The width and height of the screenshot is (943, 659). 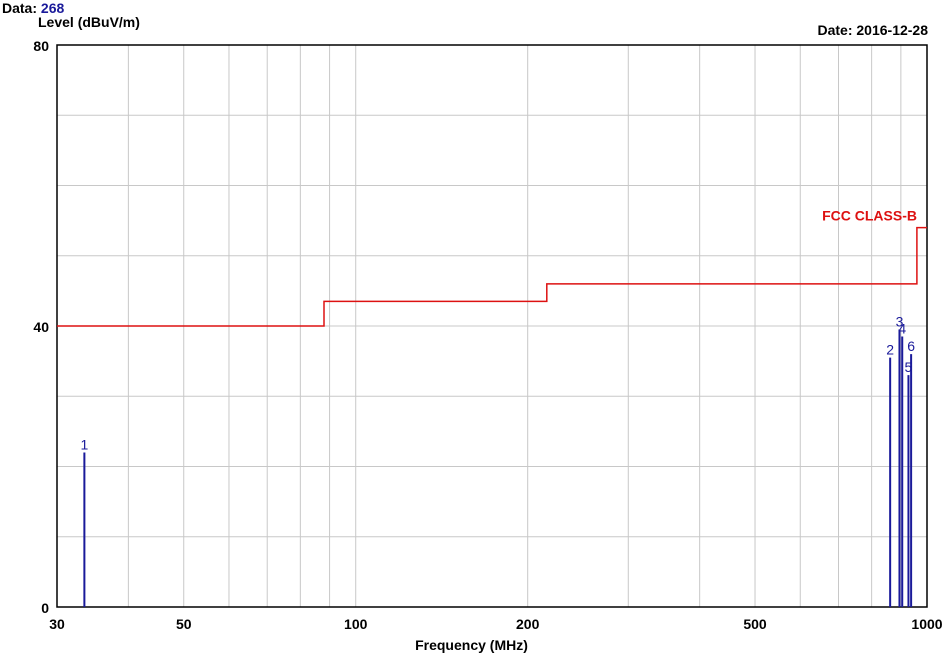 What do you see at coordinates (57, 624) in the screenshot?
I see `x-tick-label: 30` at bounding box center [57, 624].